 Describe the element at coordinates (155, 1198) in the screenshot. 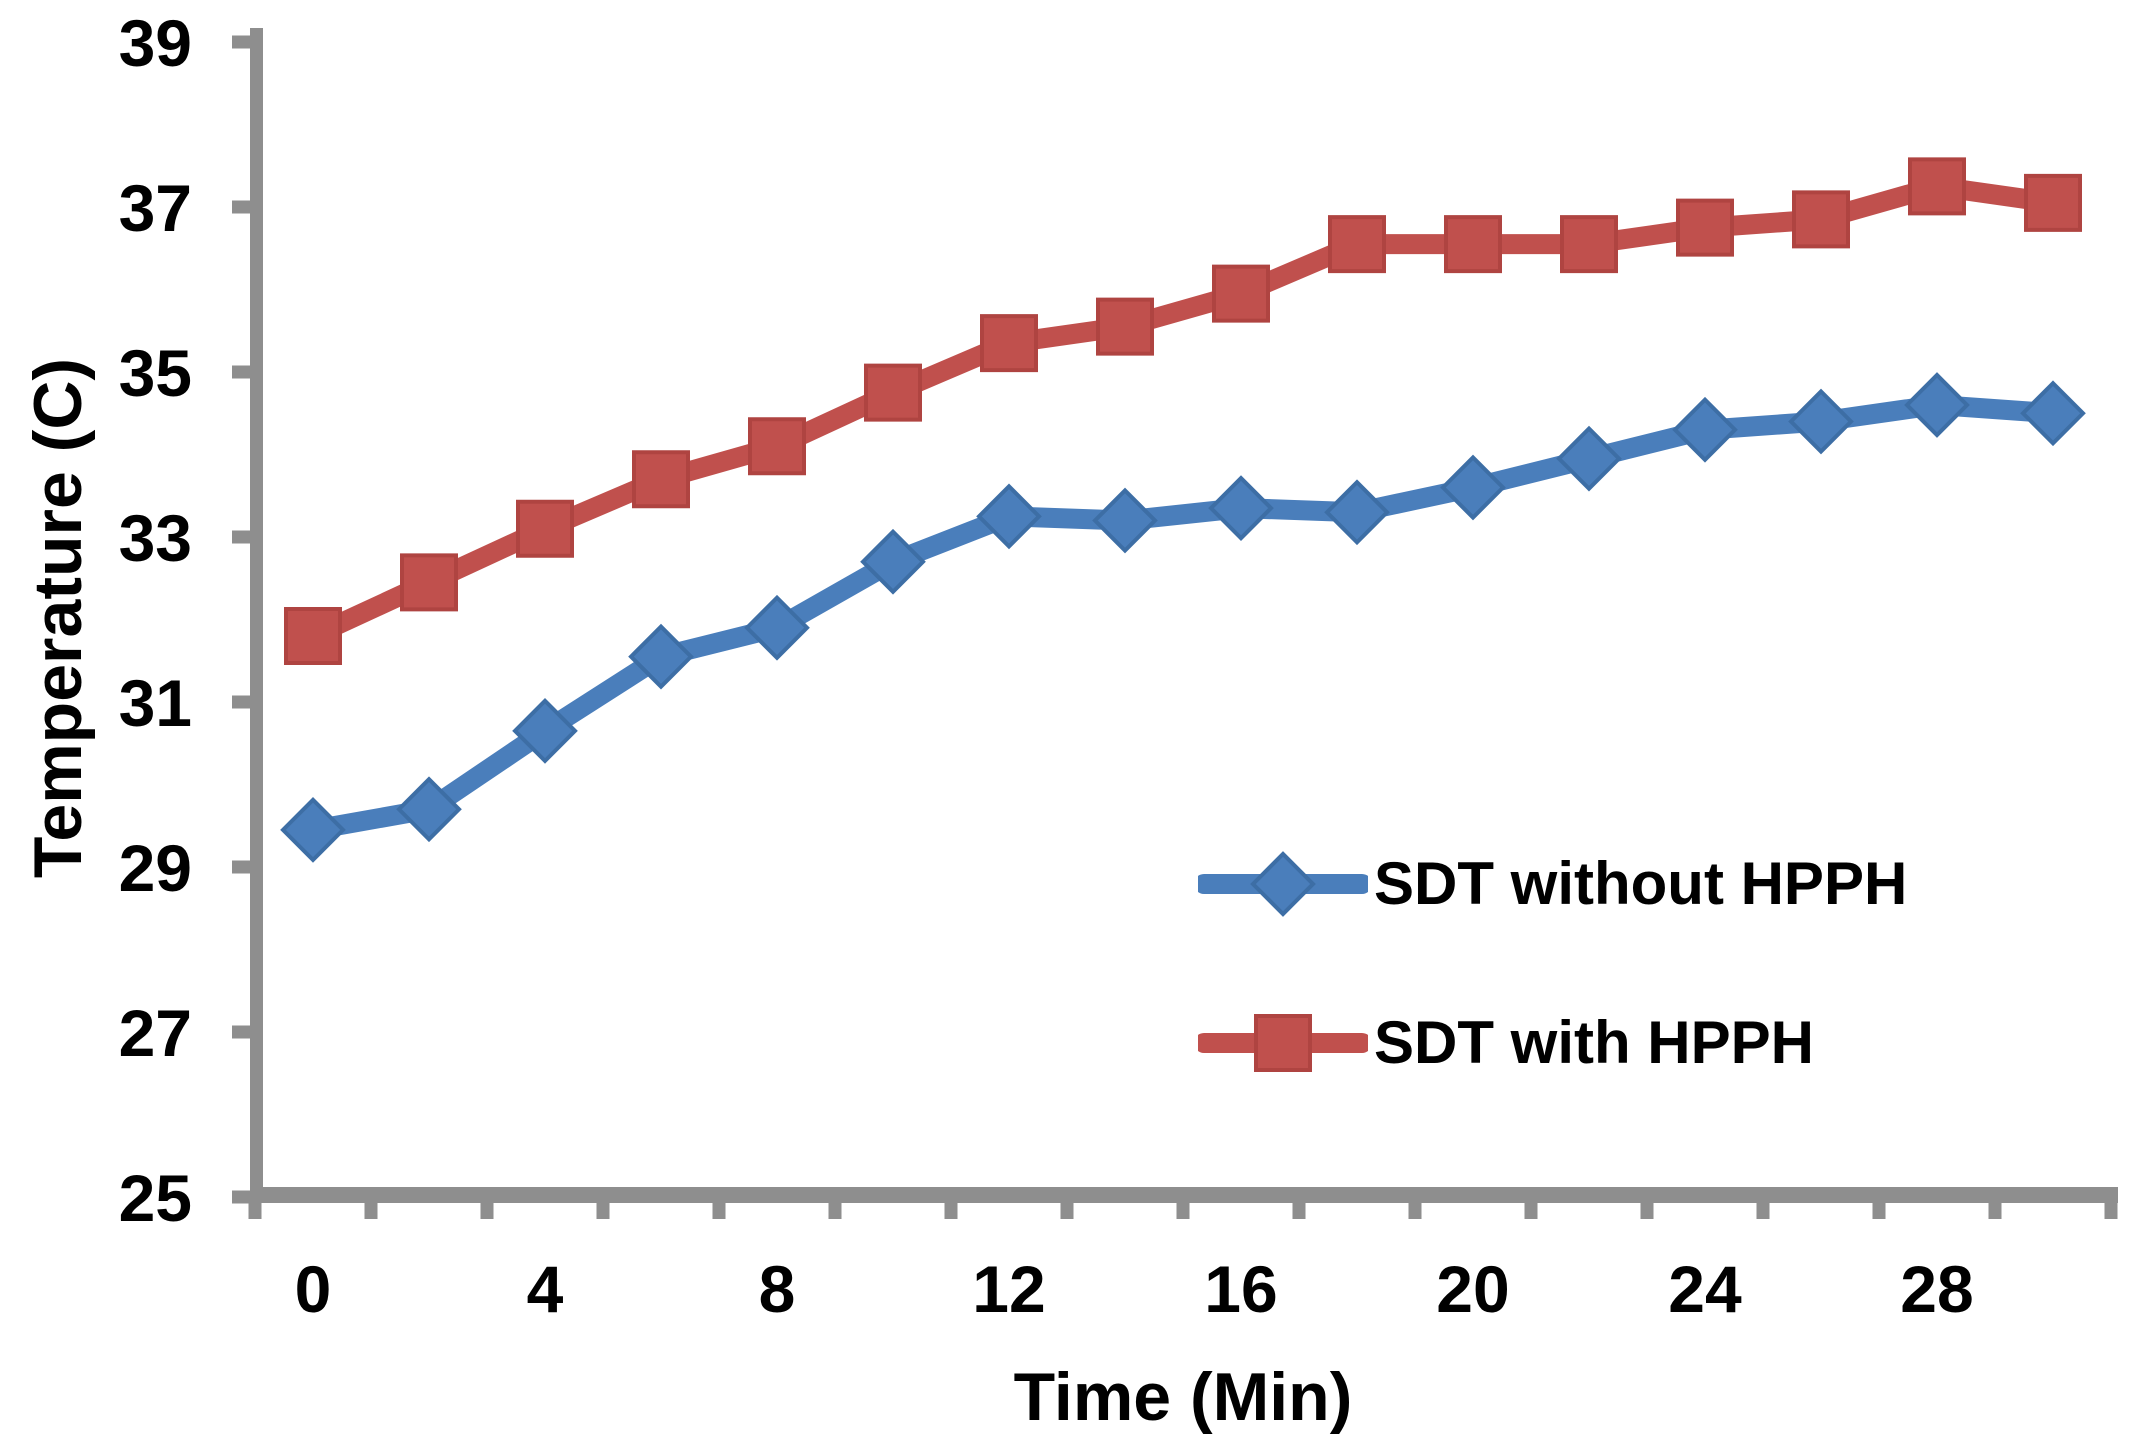

I see `y-tick-label: 25` at that location.